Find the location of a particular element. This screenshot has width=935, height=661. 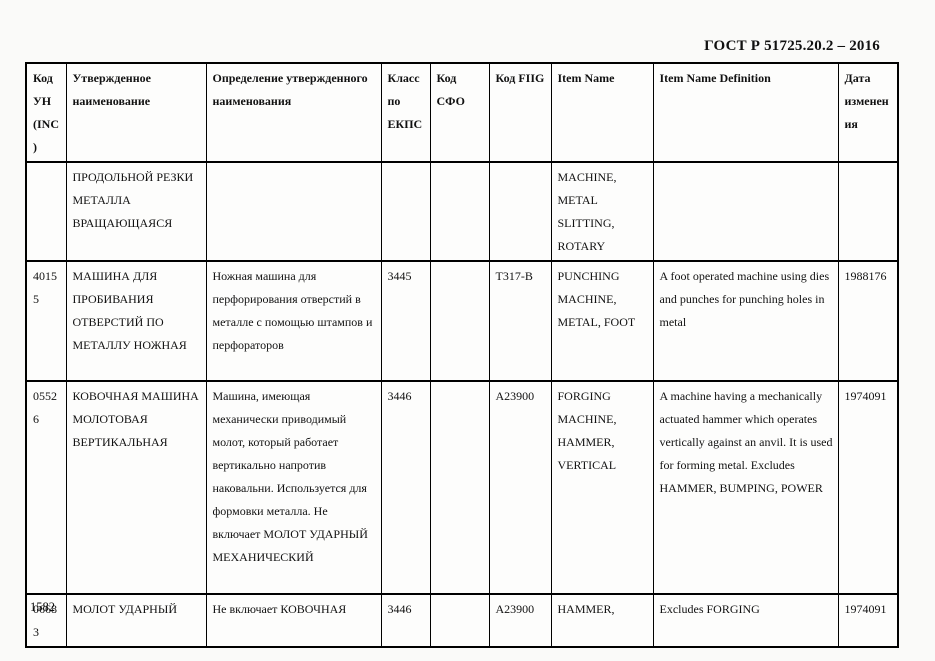

col-header-approved-name: Утвержденное наименование is located at coordinates (136, 112).